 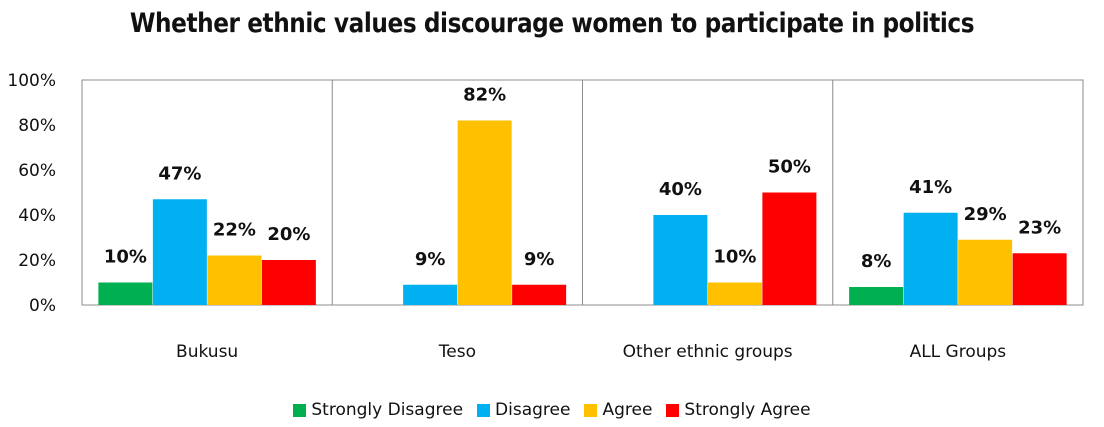 I want to click on x-tick-label: Bukusu, so click(x=207, y=352).